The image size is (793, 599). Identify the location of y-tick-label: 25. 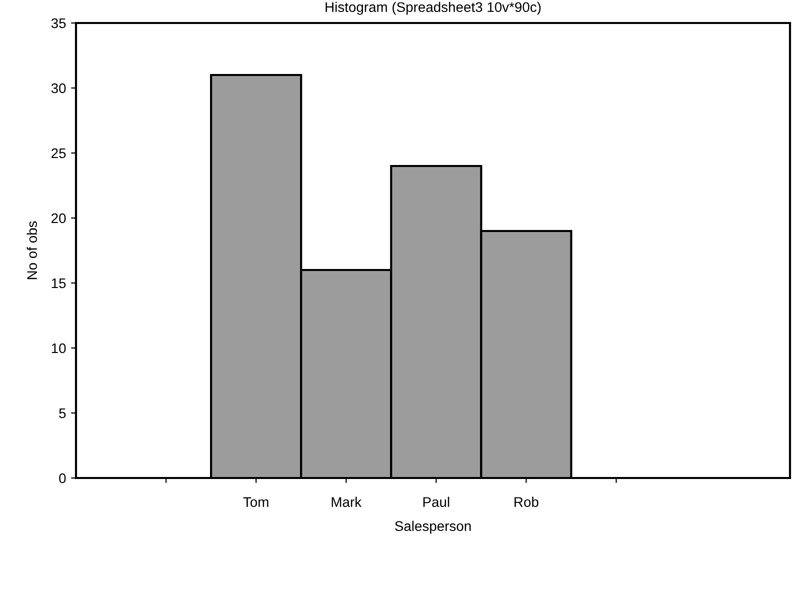
(59, 153).